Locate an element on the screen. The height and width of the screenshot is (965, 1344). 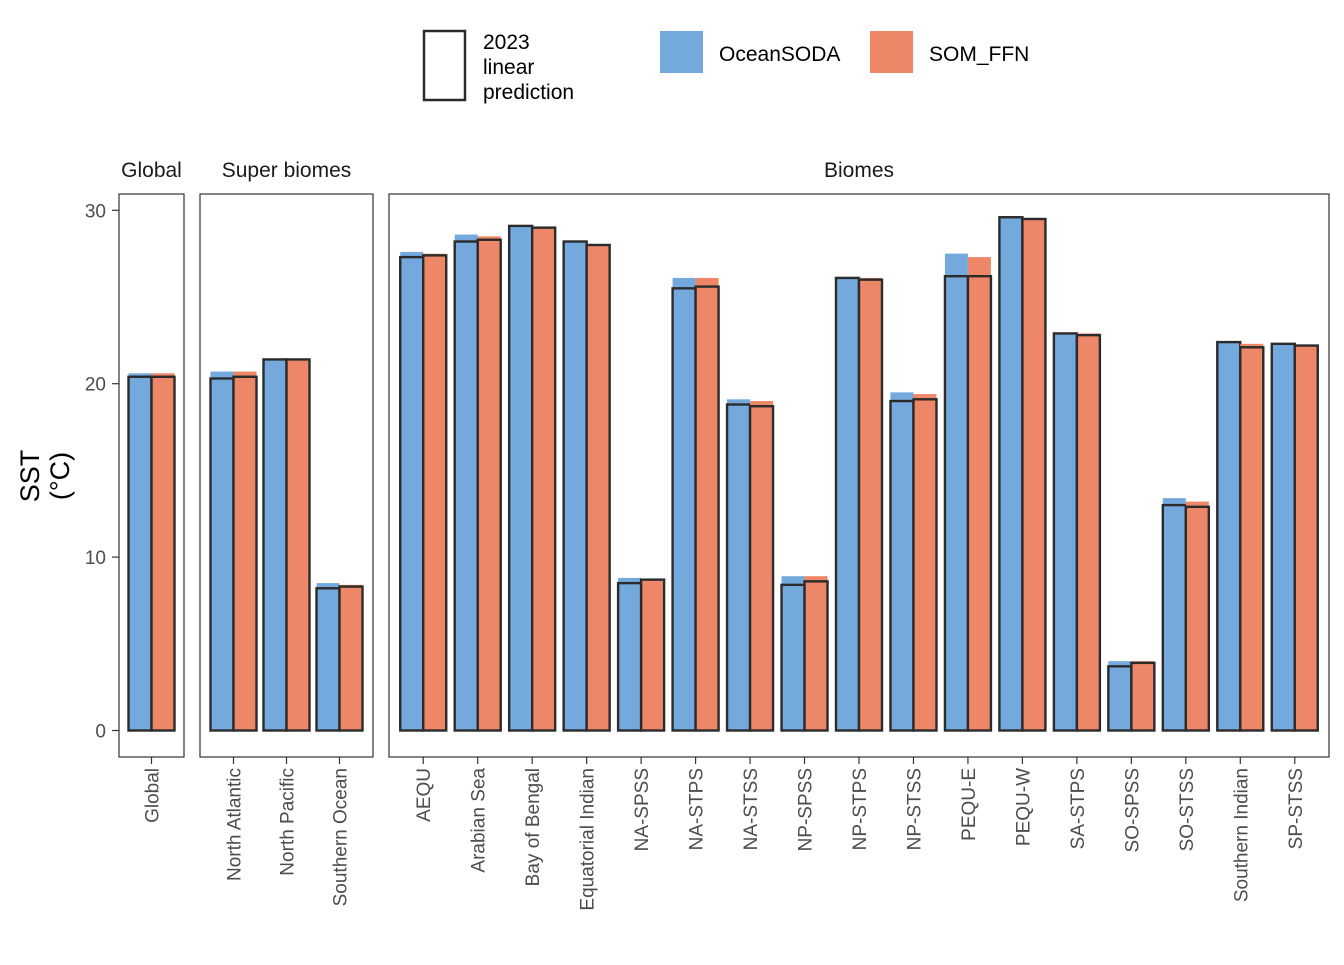
x-tick-label: North Atlantic is located at coordinates (235, 824).